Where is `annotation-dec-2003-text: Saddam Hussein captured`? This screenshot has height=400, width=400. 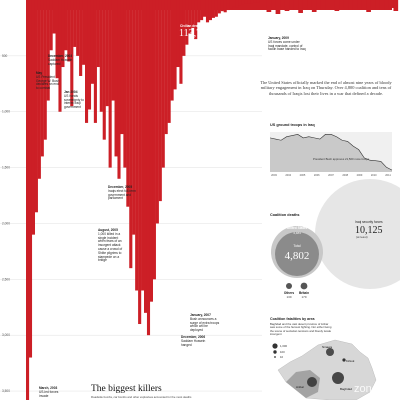 annotation-dec-2003-text: Saddam Hussein captured is located at coordinates (60, 61).